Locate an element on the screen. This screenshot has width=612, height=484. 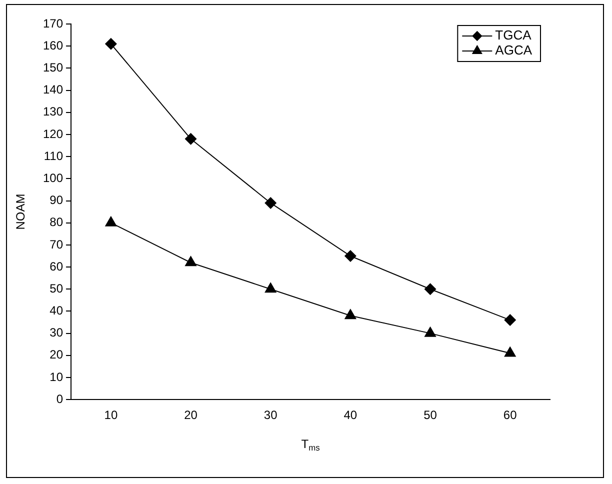
x-tick-label: 50 is located at coordinates (431, 415).